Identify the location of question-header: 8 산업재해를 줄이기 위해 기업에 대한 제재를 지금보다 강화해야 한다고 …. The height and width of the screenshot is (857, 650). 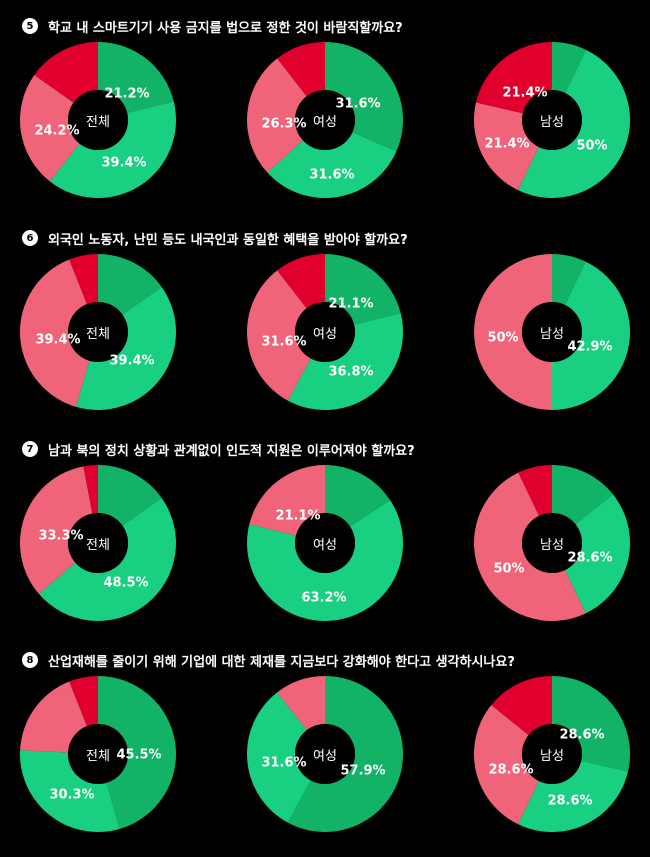
(268, 660).